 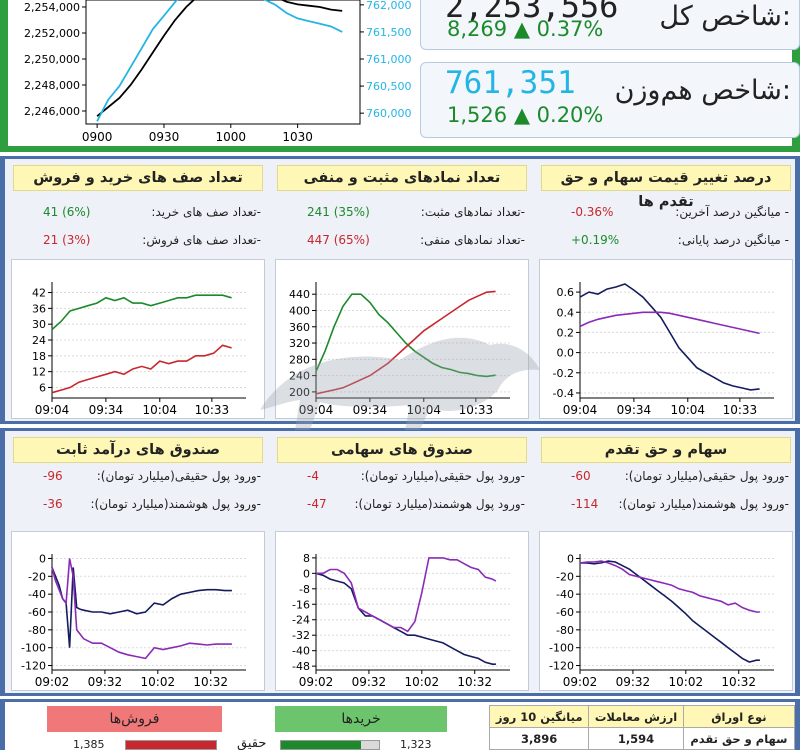 I want to click on y-right-tick-label: 761,500, so click(x=389, y=32).